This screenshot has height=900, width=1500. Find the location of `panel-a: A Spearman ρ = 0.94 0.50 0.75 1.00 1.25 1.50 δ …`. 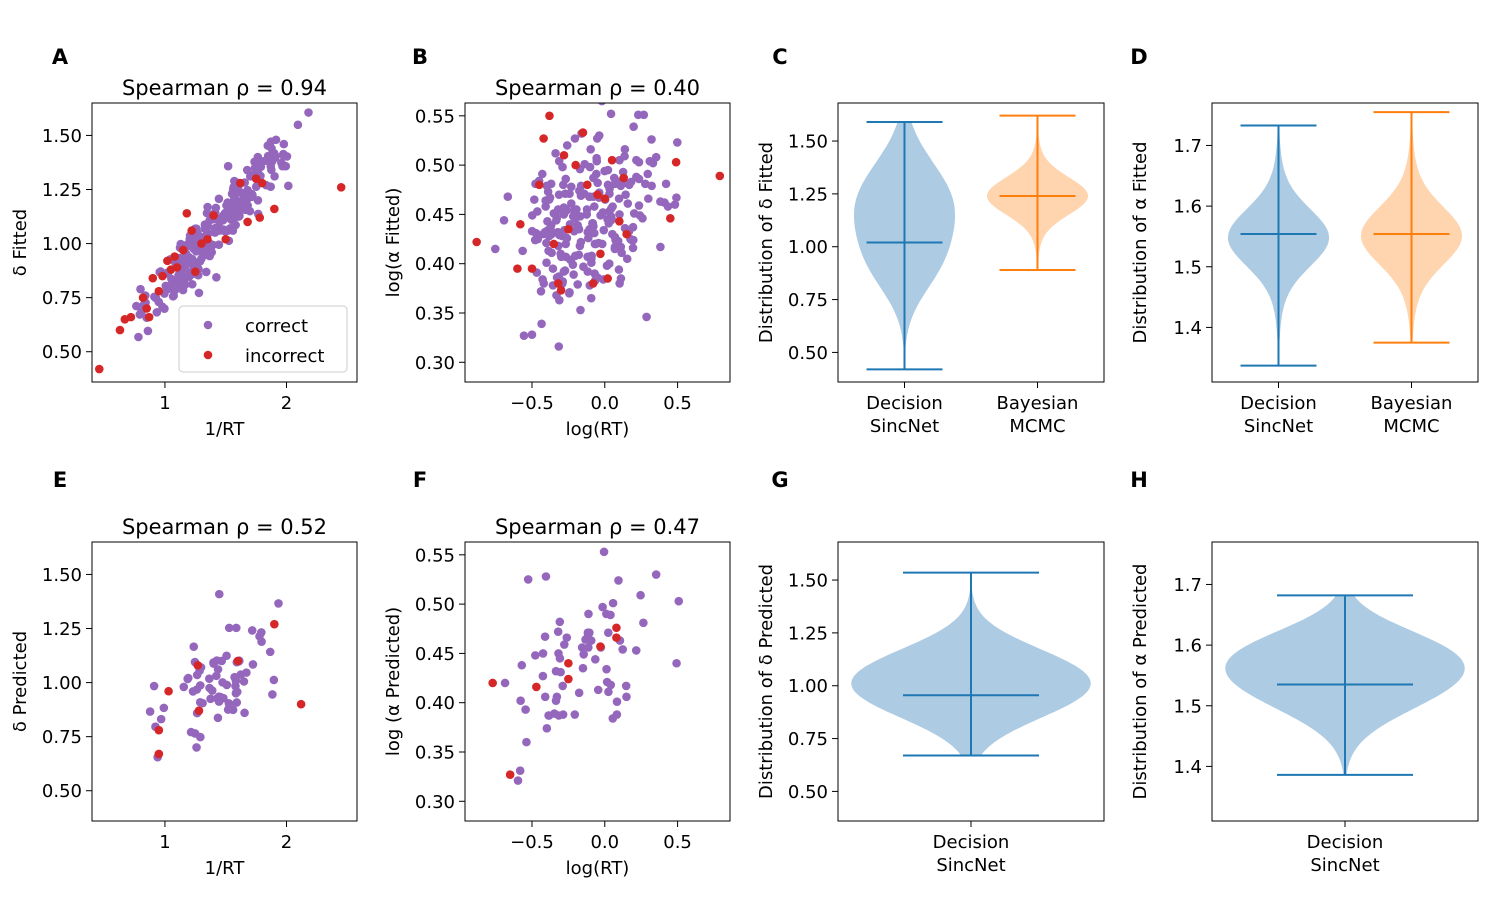

panel-a: A Spearman ρ = 0.94 0.50 0.75 1.00 1.25 1.50 δ … is located at coordinates (184, 242).